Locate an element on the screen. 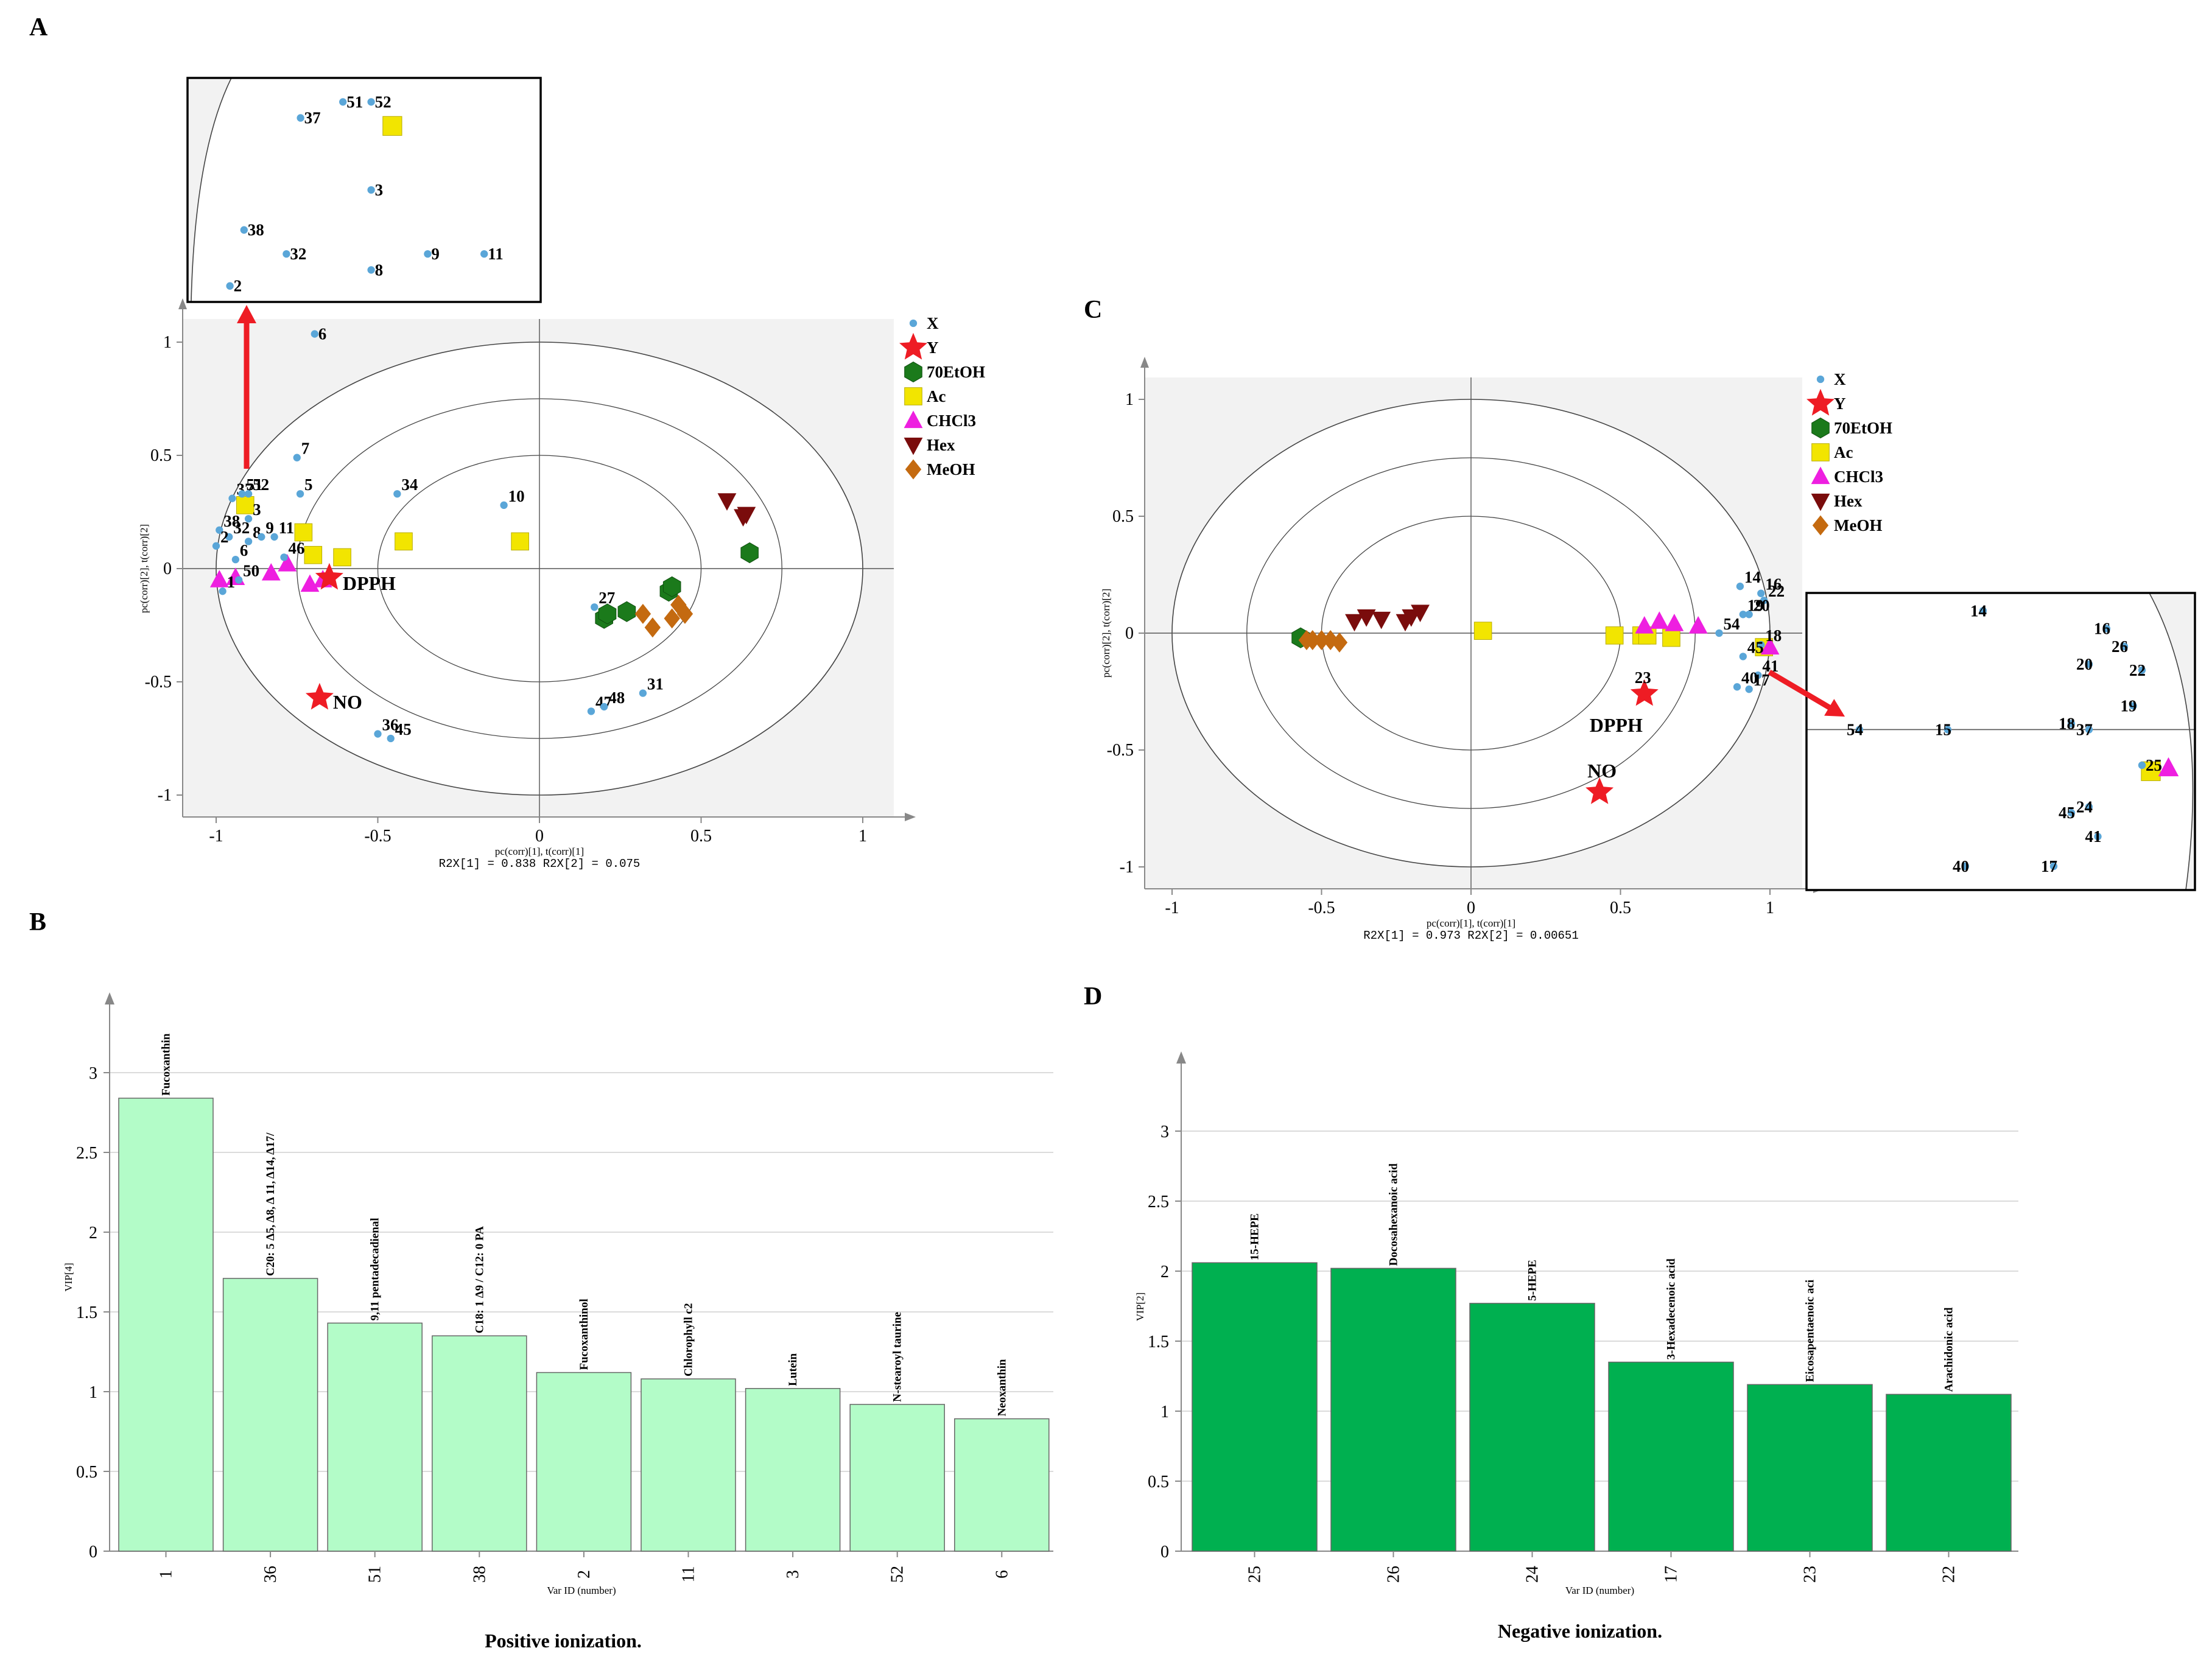  y-tick-label: 2.5 is located at coordinates (1158, 1202).